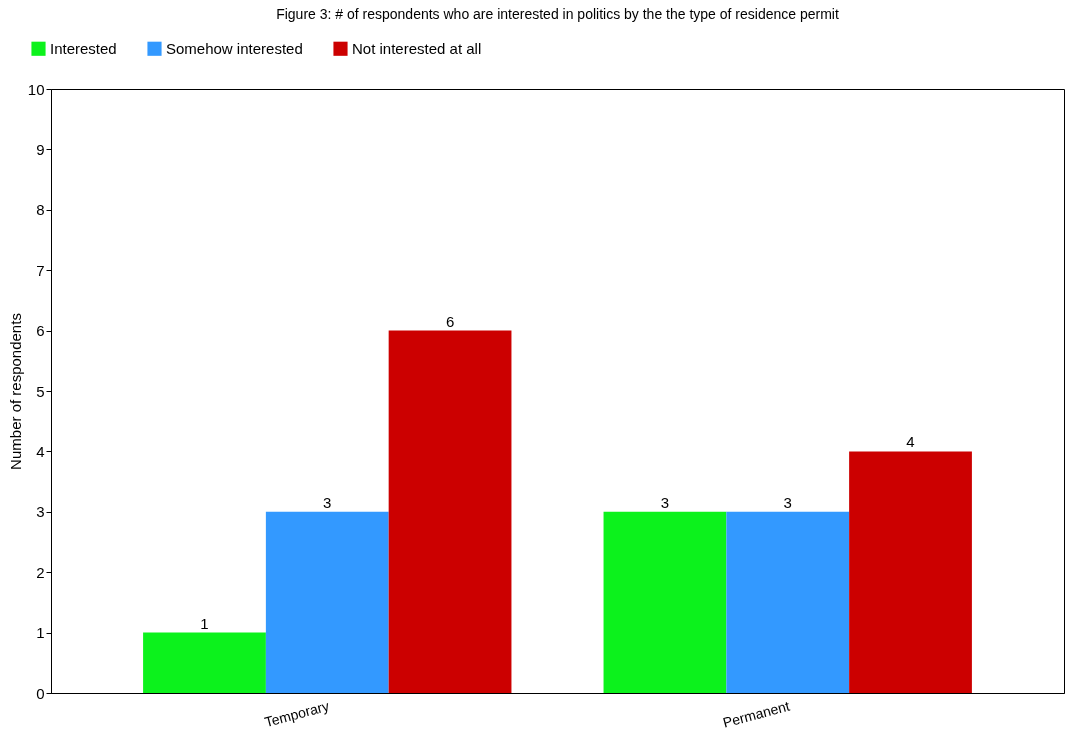 The height and width of the screenshot is (742, 1084). What do you see at coordinates (40, 331) in the screenshot?
I see `y-tick-label: 6` at bounding box center [40, 331].